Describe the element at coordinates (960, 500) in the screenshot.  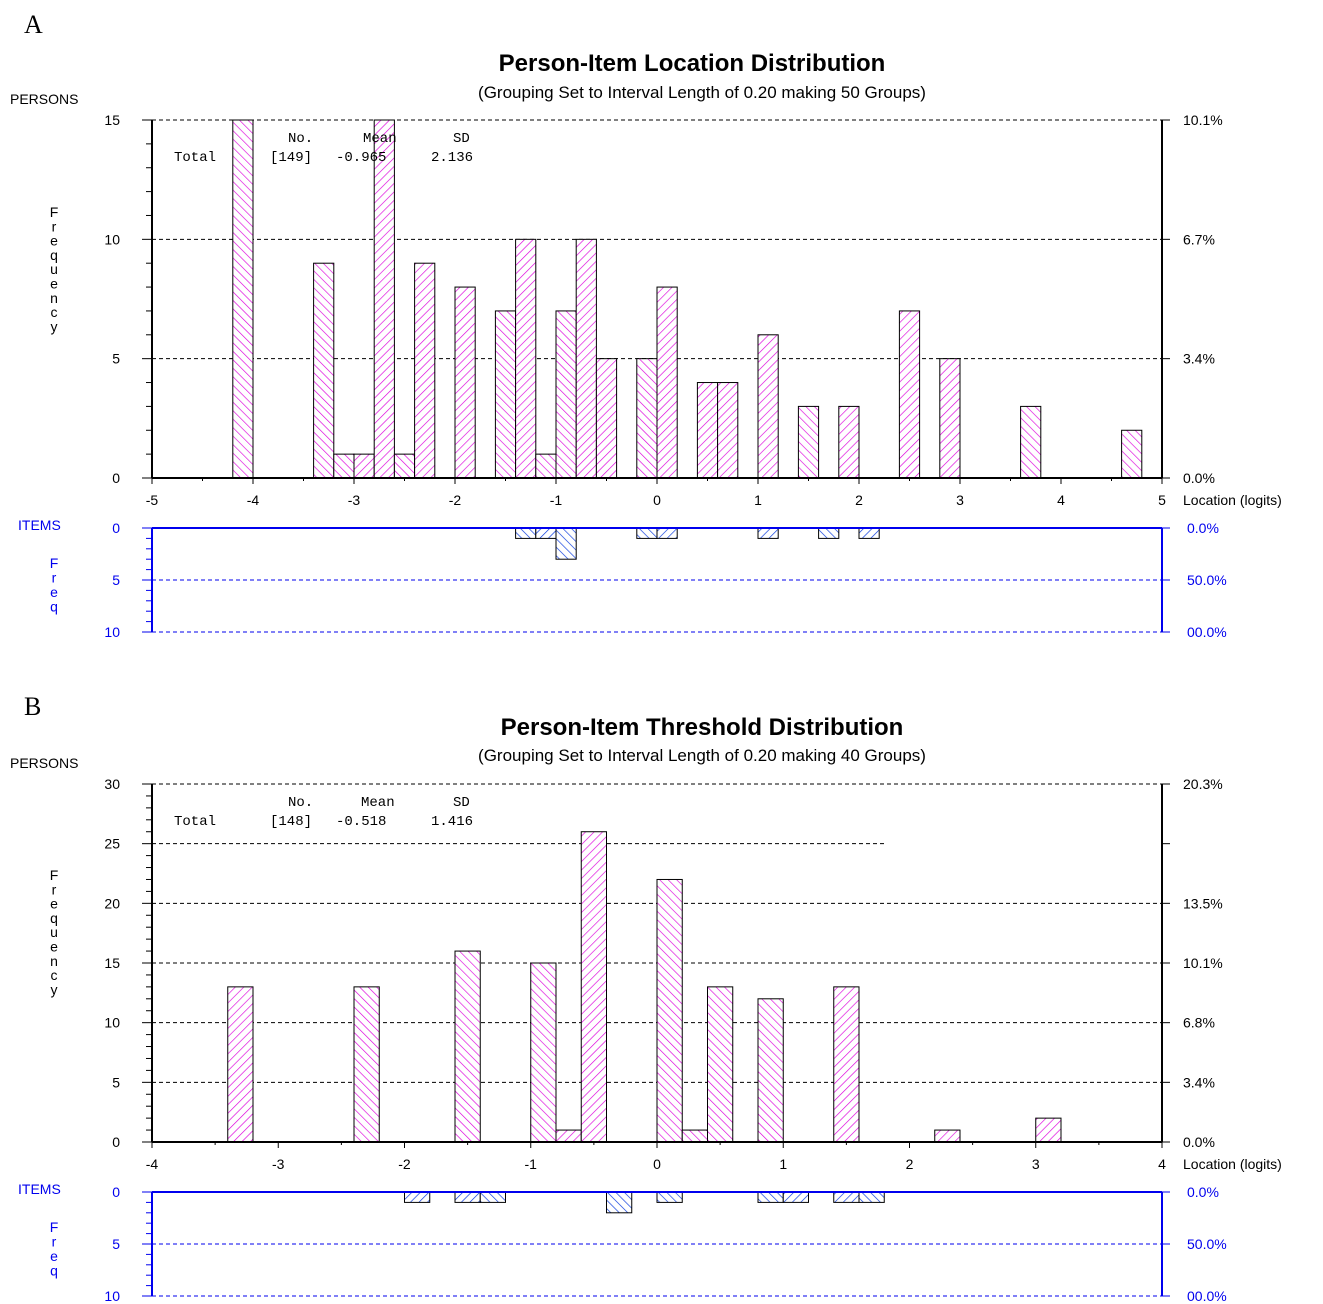
I see `x-tick-label: 3` at that location.